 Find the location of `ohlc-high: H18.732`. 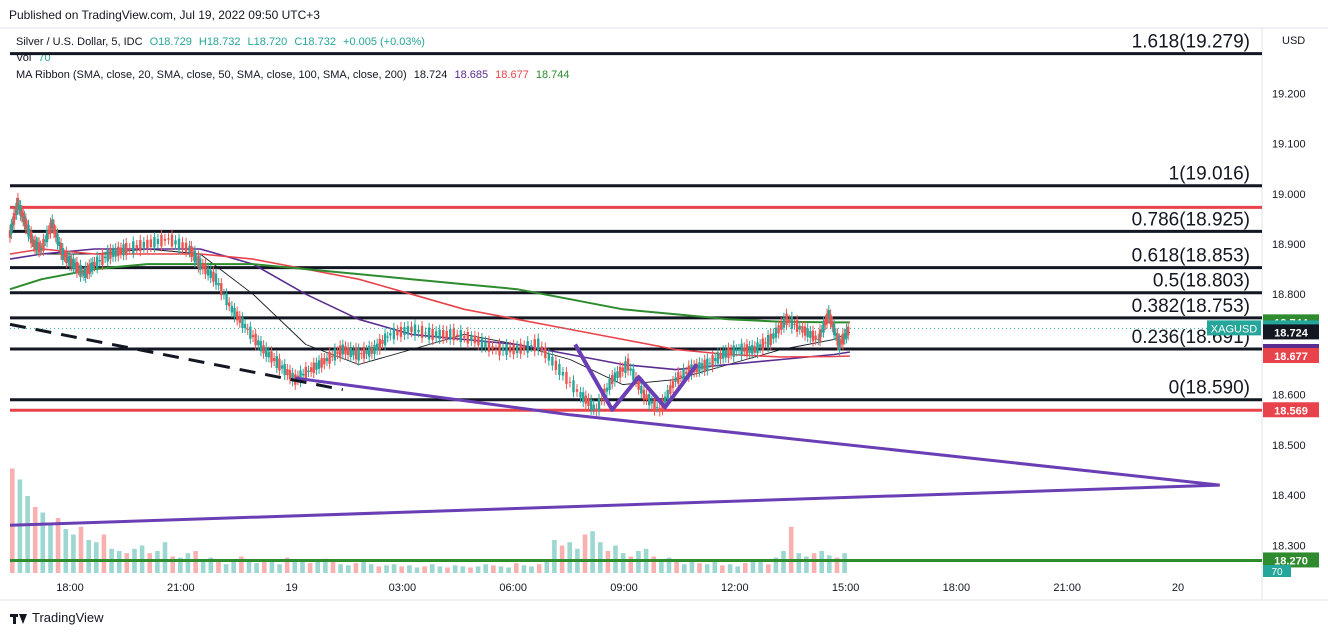

ohlc-high: H18.732 is located at coordinates (219, 42).